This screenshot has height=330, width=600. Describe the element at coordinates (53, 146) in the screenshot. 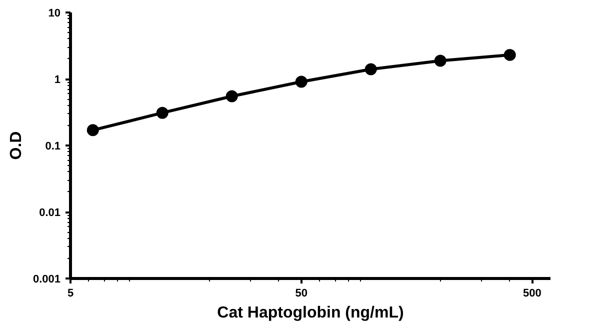

I see `y-tick-label: 0.1` at that location.